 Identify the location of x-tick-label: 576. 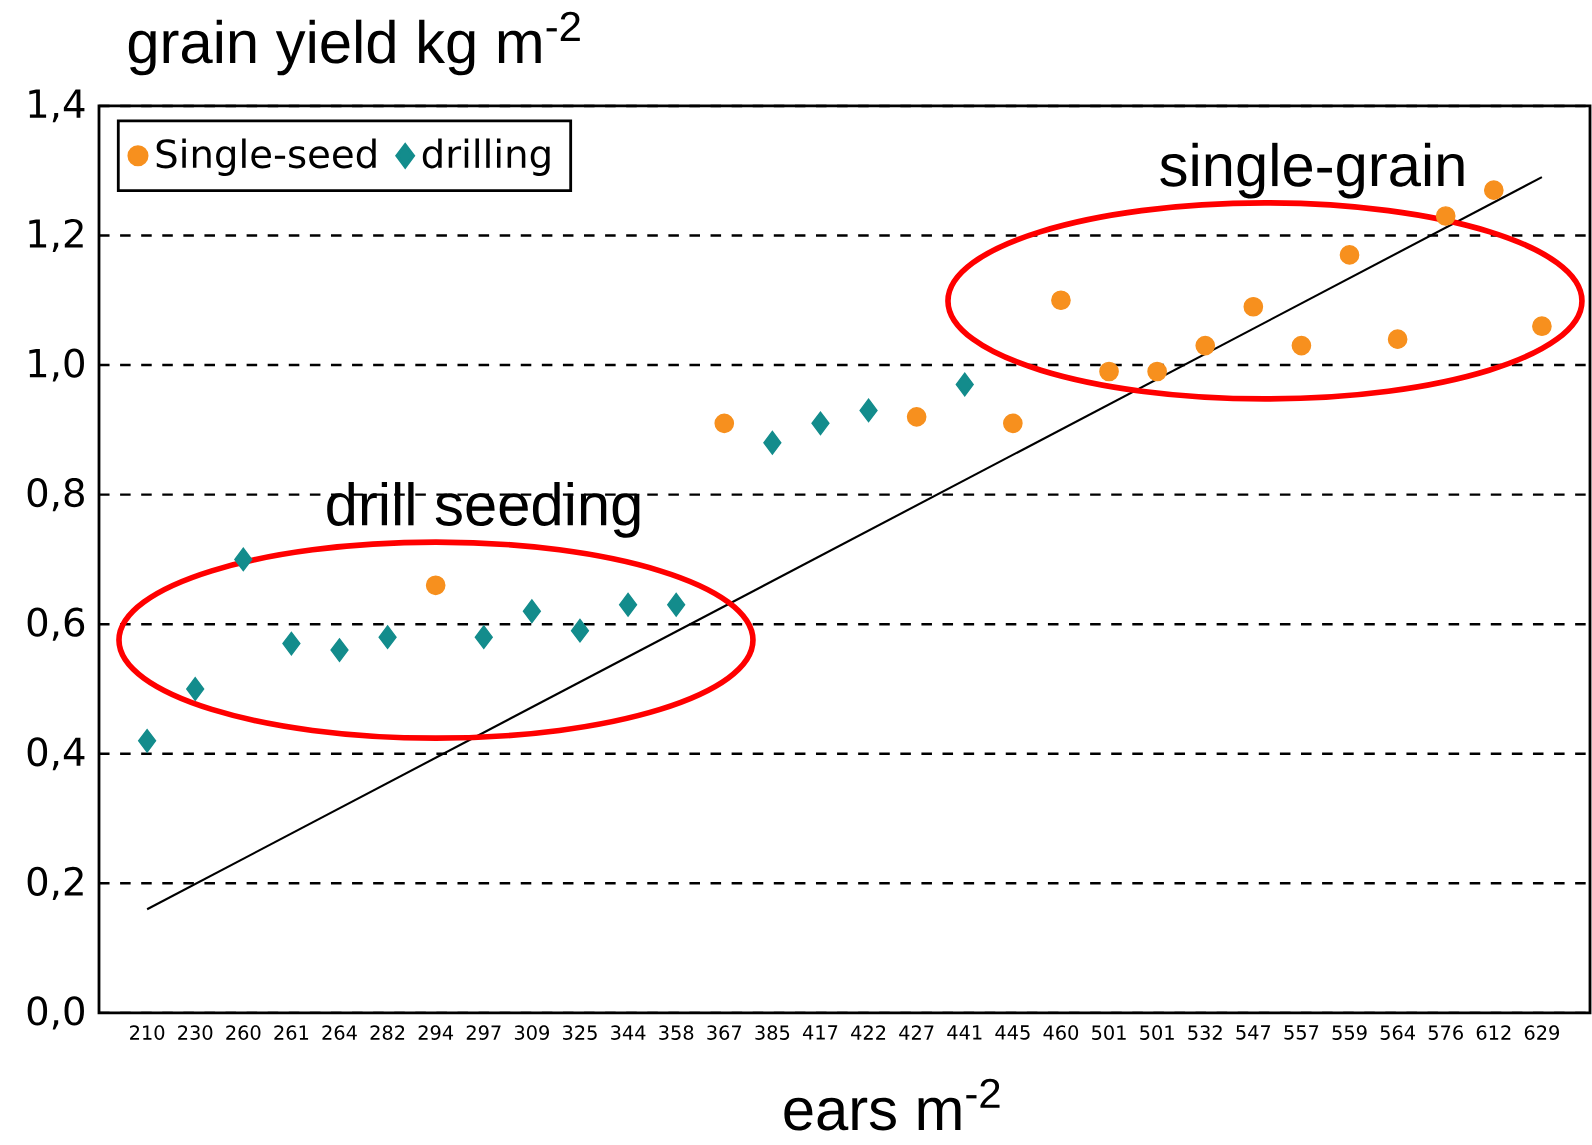
(1445, 1032).